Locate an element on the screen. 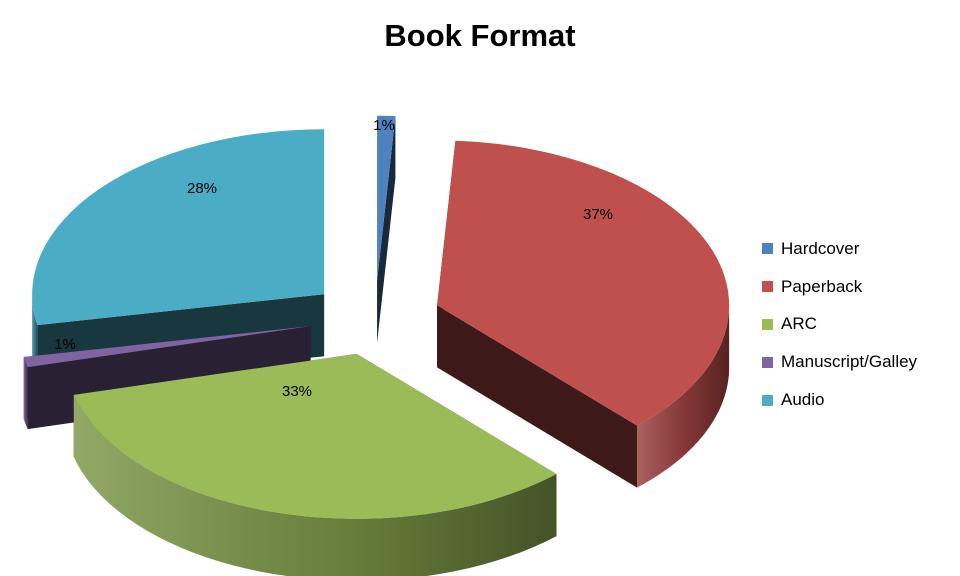  legend-swatch-paperback is located at coordinates (767, 287).